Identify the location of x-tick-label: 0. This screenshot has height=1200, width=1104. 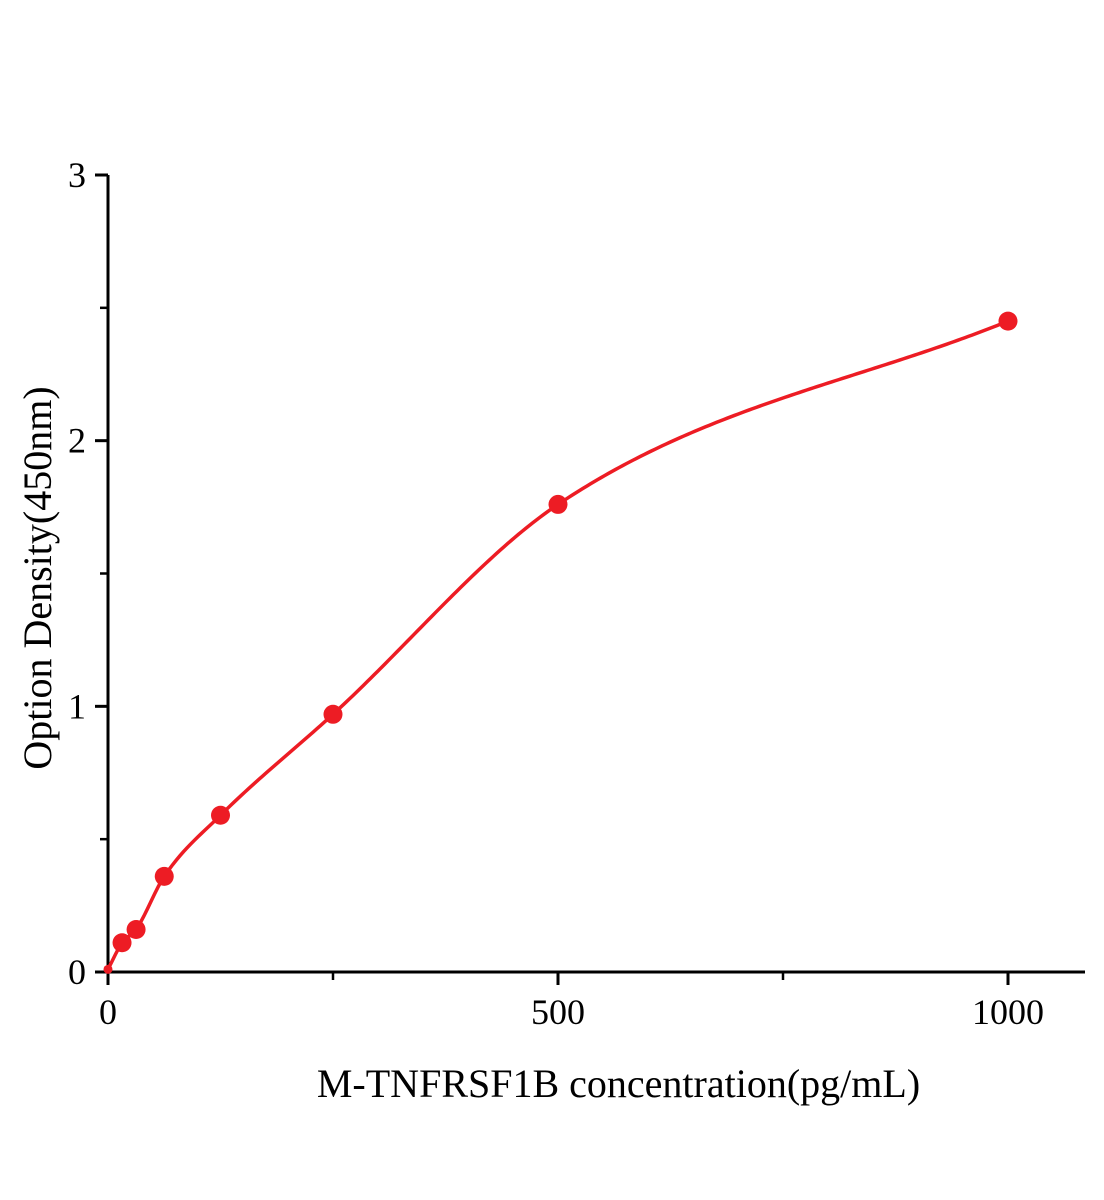
(108, 1012).